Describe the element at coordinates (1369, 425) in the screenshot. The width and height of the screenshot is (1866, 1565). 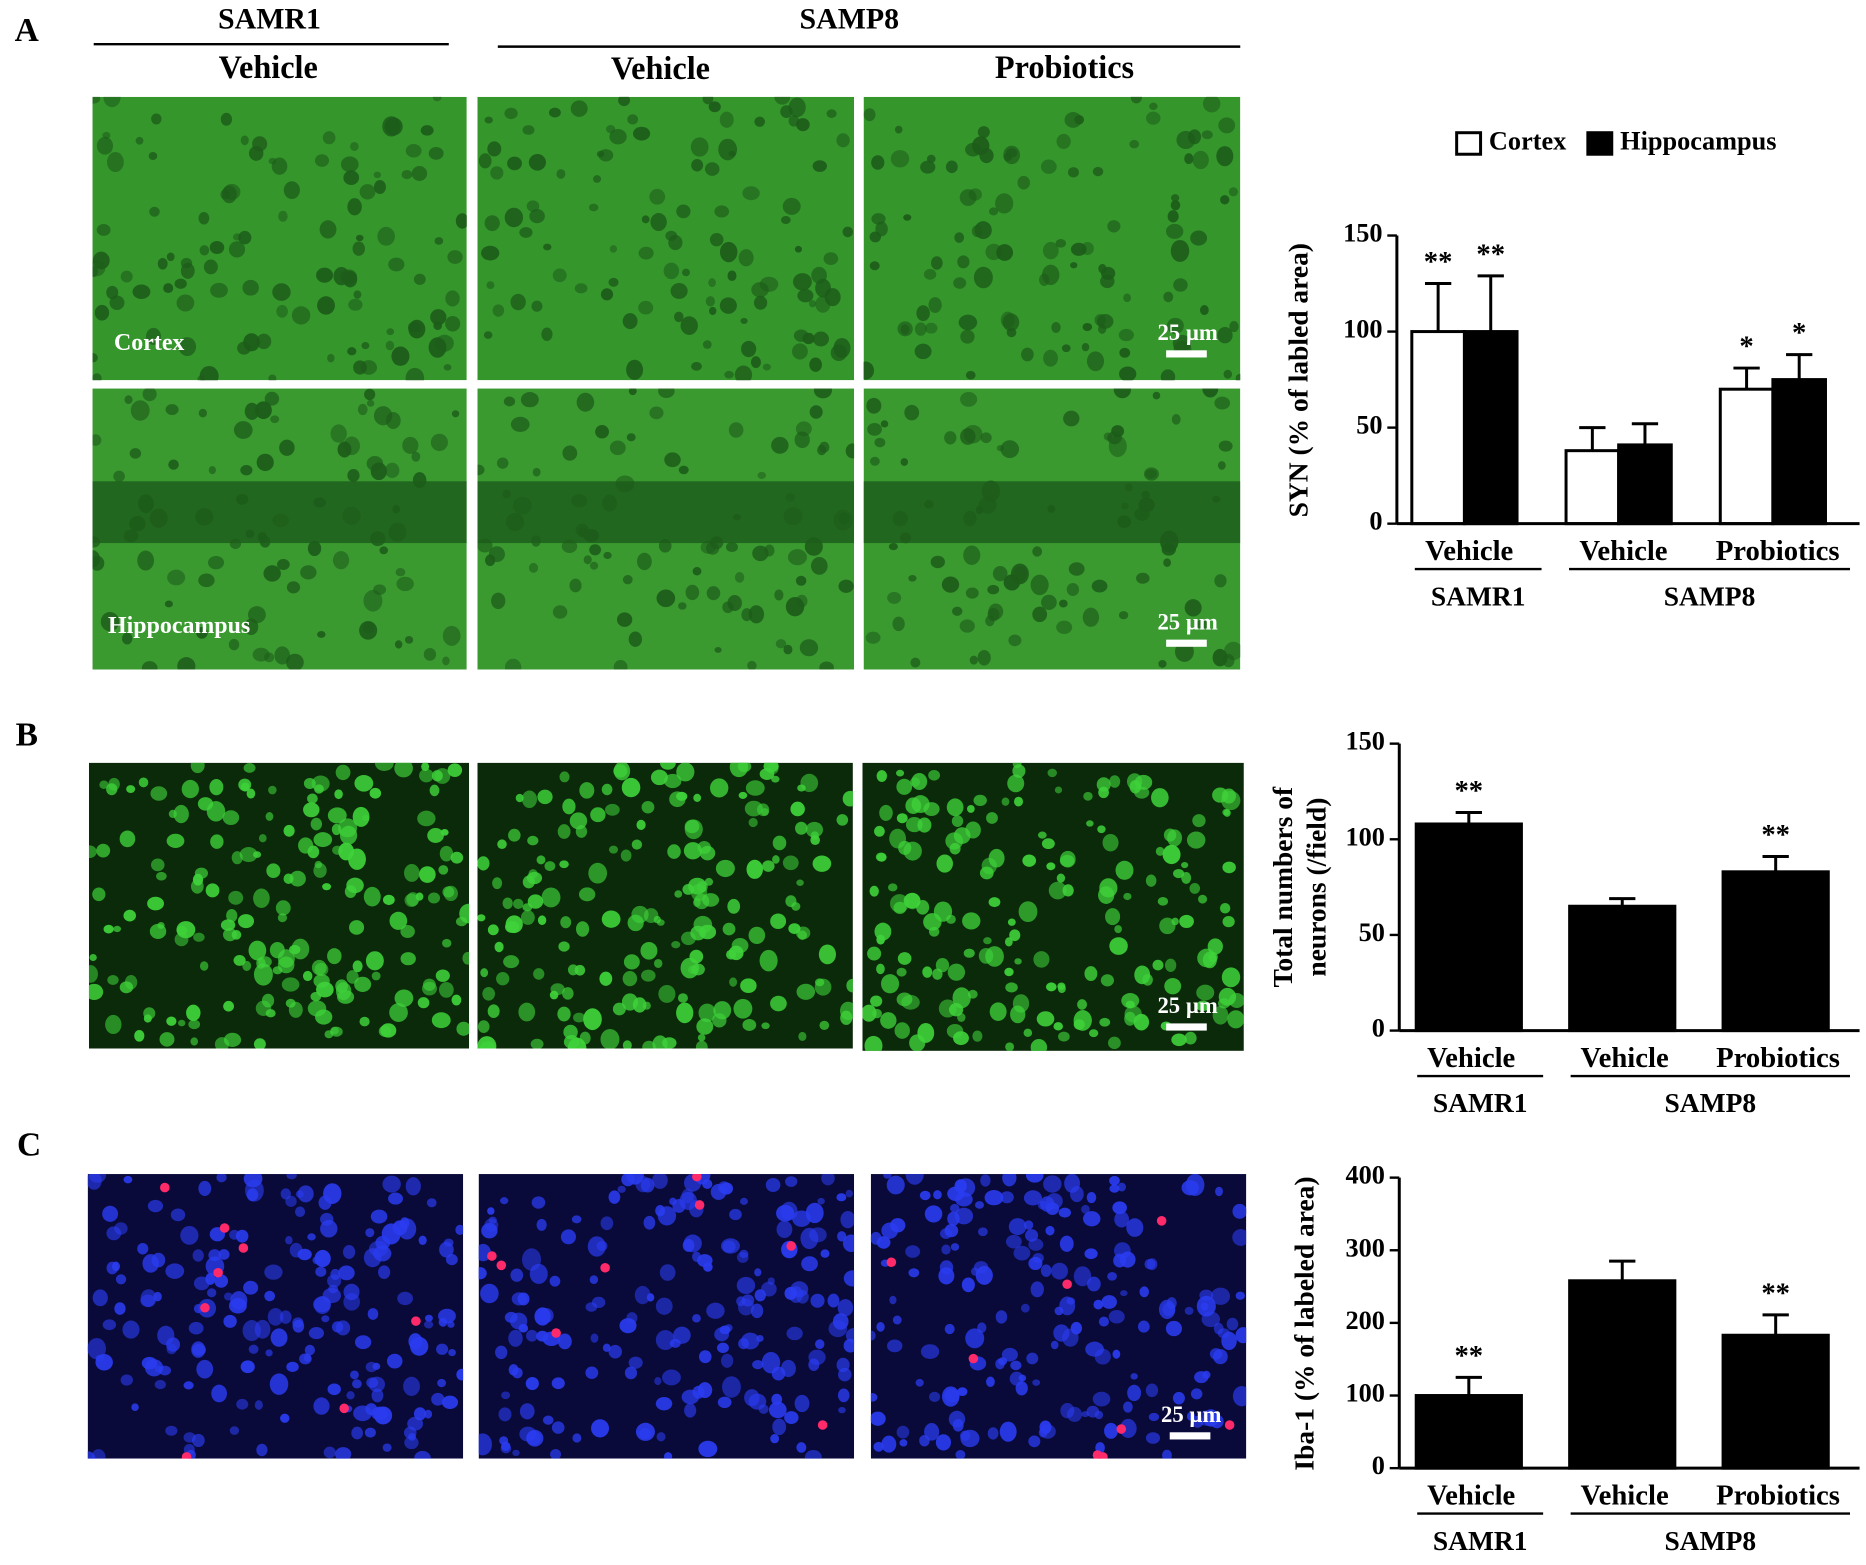
I see `y-tick-label: 50` at that location.